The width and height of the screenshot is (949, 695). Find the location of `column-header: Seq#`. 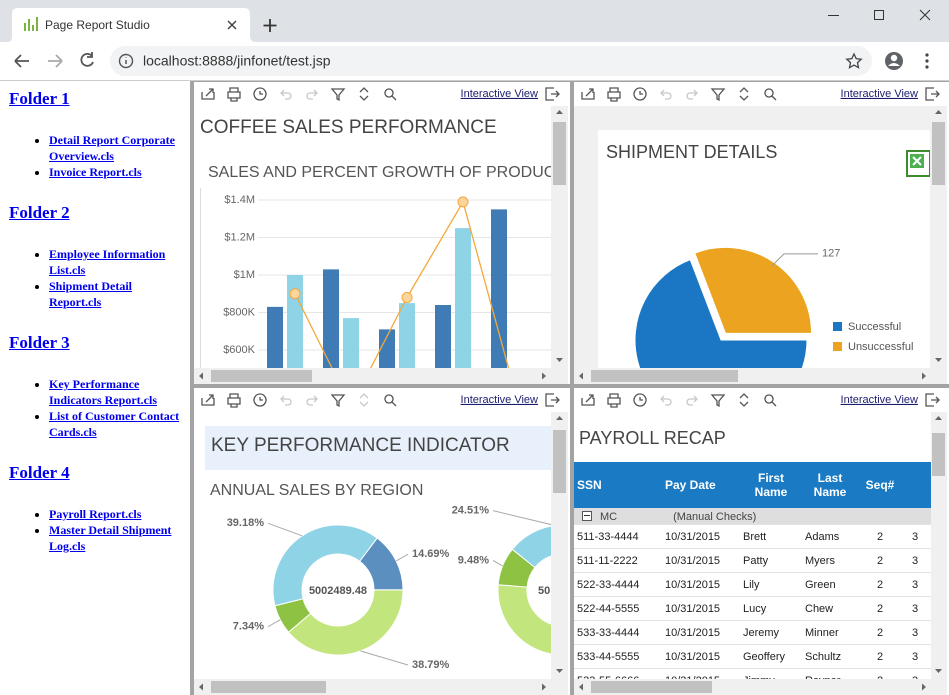

column-header: Seq# is located at coordinates (880, 485).